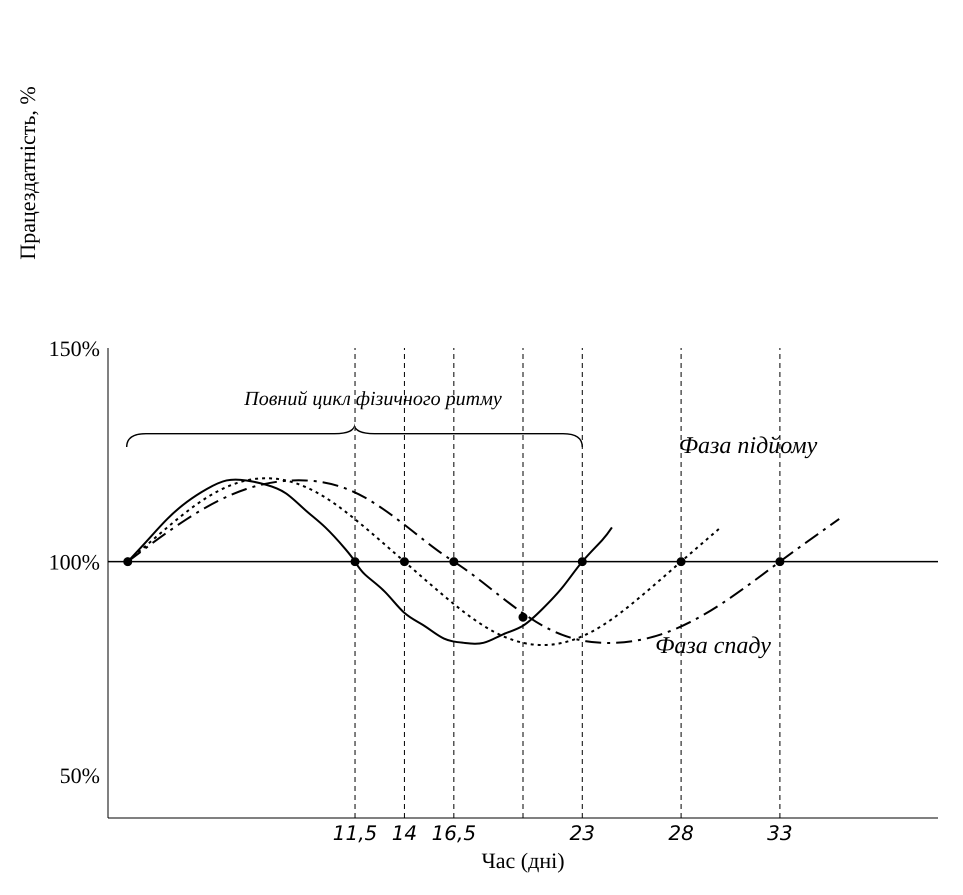  I want to click on y-axis-title: Працездатність, %, so click(28, 173).